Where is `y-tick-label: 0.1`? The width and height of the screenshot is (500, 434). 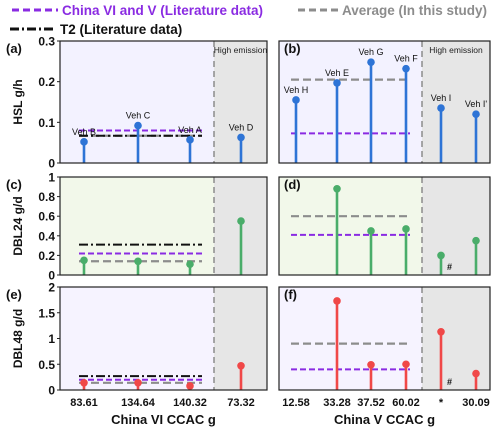 y-tick-label: 0.1 is located at coordinates (46, 123).